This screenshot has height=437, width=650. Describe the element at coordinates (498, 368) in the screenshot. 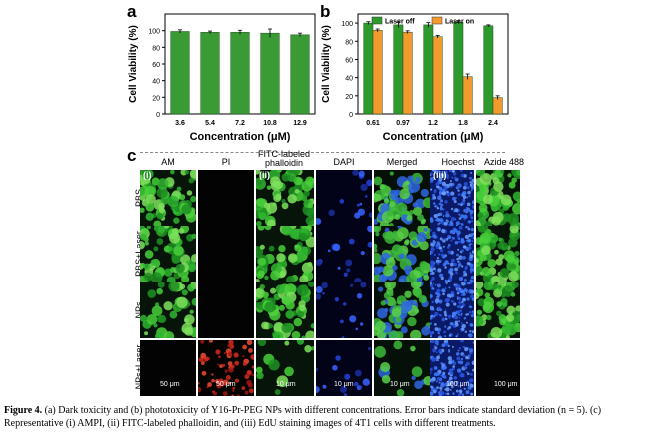

I see `micrograph-background` at that location.